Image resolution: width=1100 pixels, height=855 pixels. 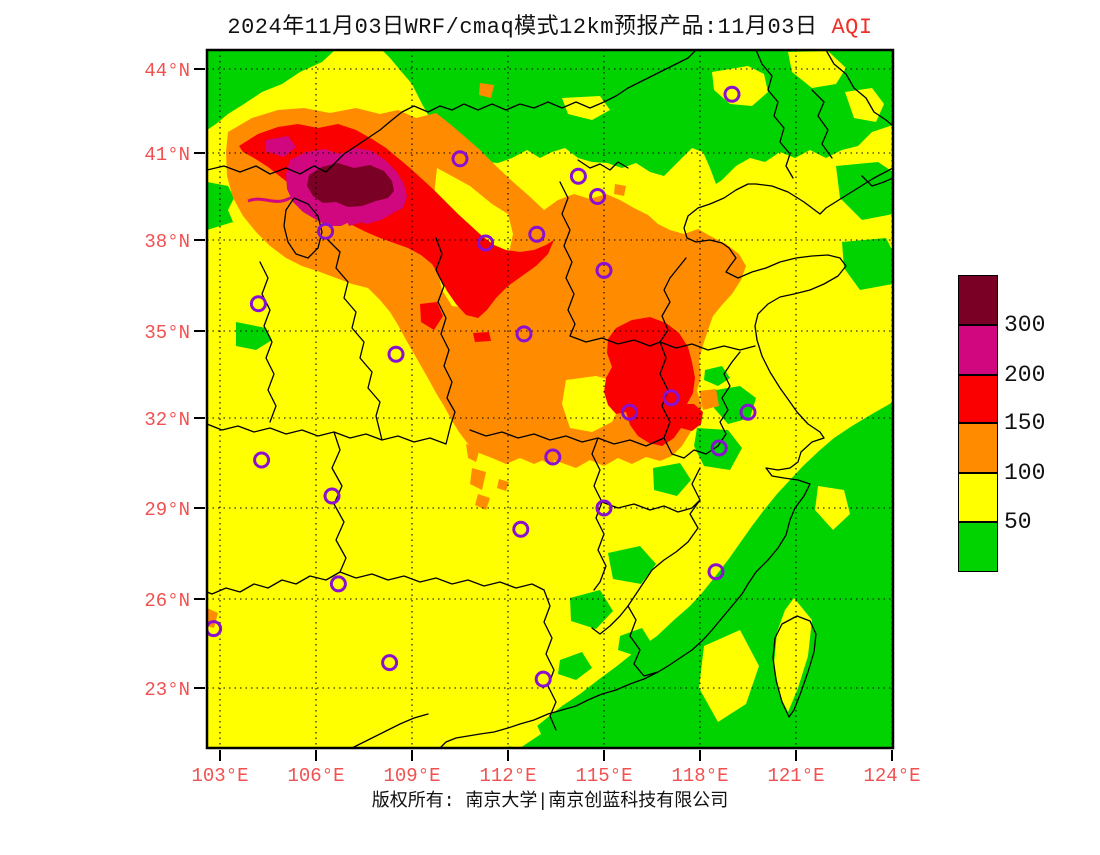 What do you see at coordinates (411, 776) in the screenshot?
I see `x-tick-label: 109°E` at bounding box center [411, 776].